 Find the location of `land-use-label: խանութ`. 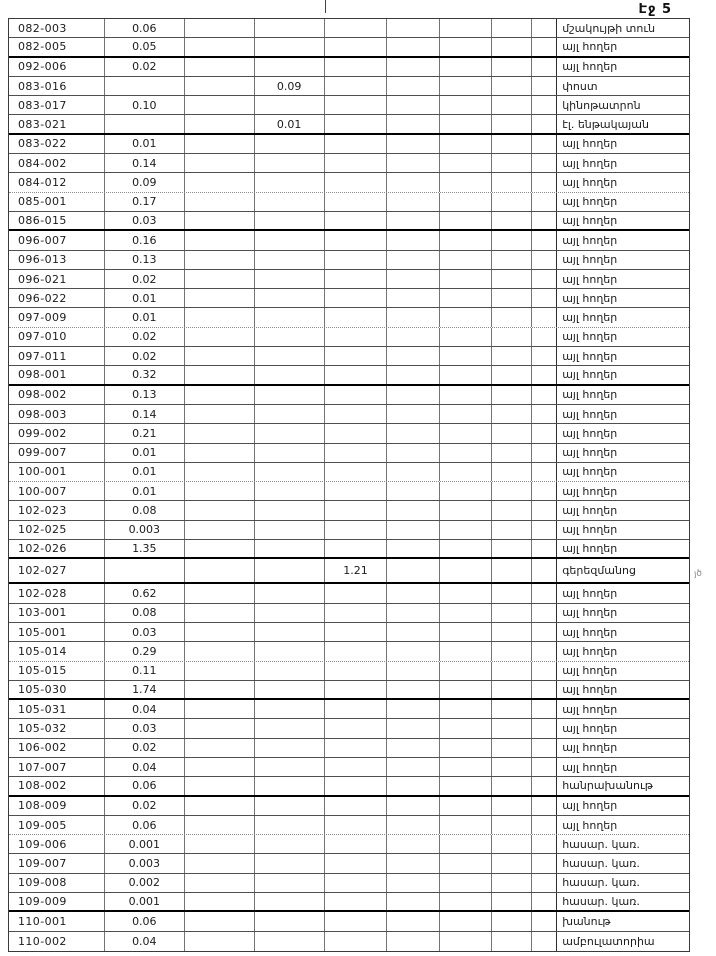

land-use-label: խանութ is located at coordinates (622, 921).